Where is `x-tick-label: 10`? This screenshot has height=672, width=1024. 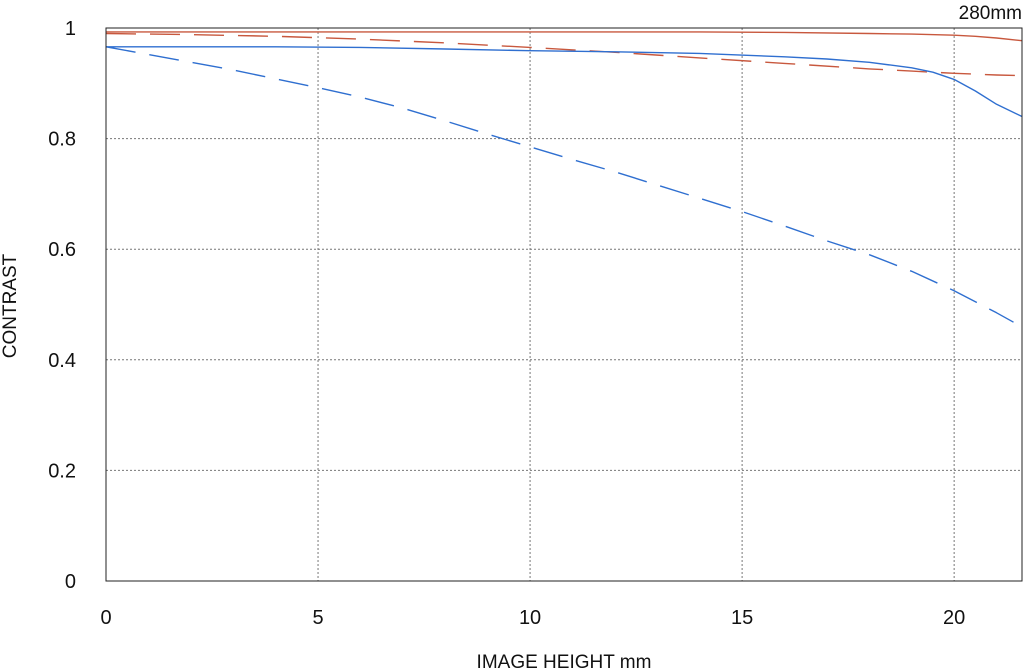
x-tick-label: 10 is located at coordinates (530, 618).